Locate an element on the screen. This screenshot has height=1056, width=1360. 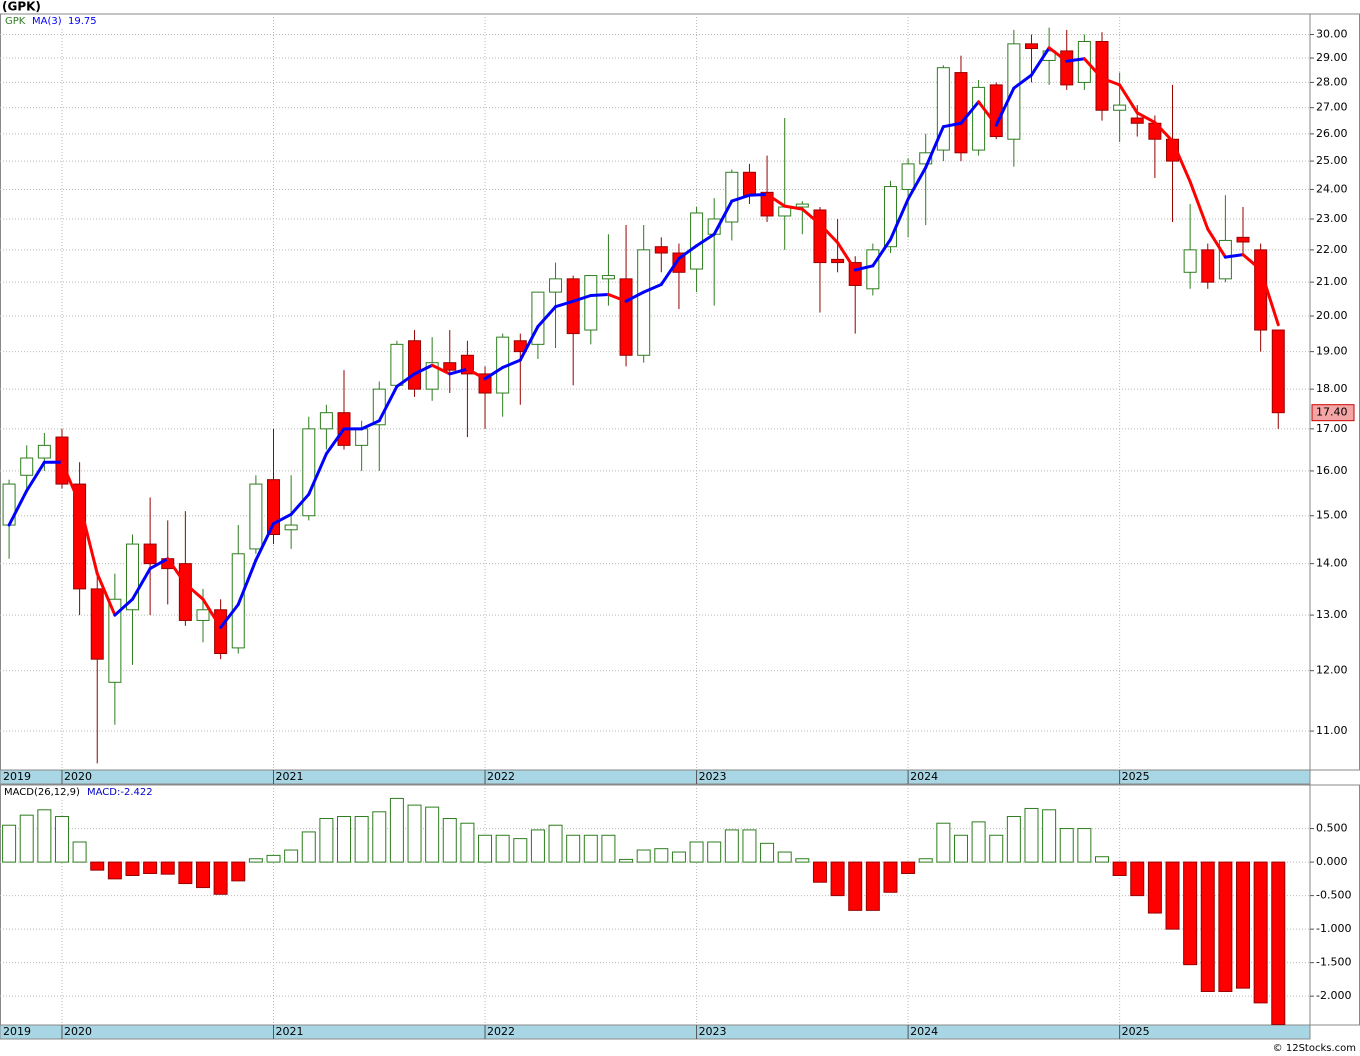
y-tick-label: 0.500 is located at coordinates (1332, 828).